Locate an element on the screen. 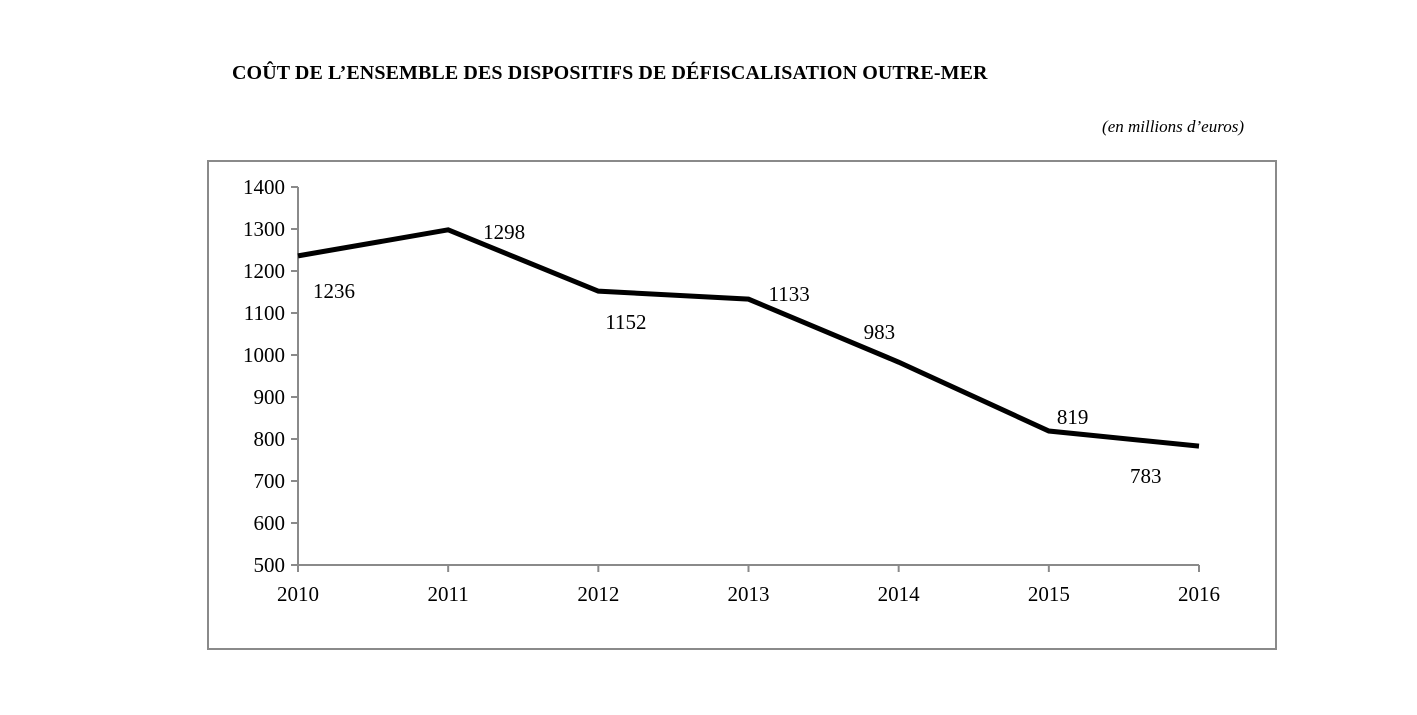  data-label: 983 is located at coordinates (880, 332).